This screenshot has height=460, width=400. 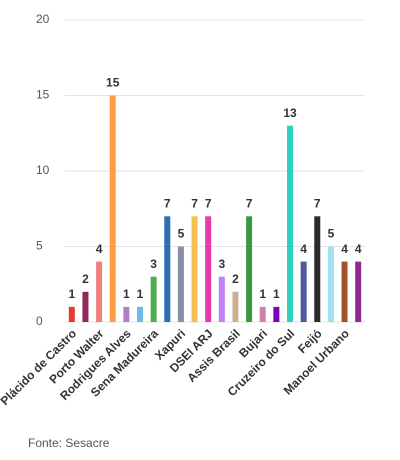 What do you see at coordinates (113, 83) in the screenshot?
I see `value-label: 15` at bounding box center [113, 83].